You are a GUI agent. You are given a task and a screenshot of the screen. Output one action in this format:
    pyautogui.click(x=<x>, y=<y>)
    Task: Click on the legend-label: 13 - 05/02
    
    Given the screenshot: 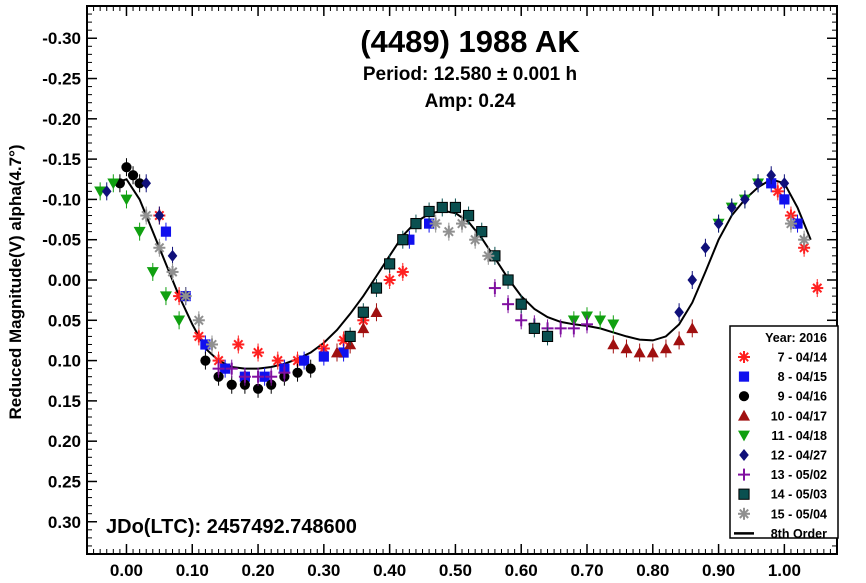 What is the action you would take?
    pyautogui.click(x=799, y=475)
    